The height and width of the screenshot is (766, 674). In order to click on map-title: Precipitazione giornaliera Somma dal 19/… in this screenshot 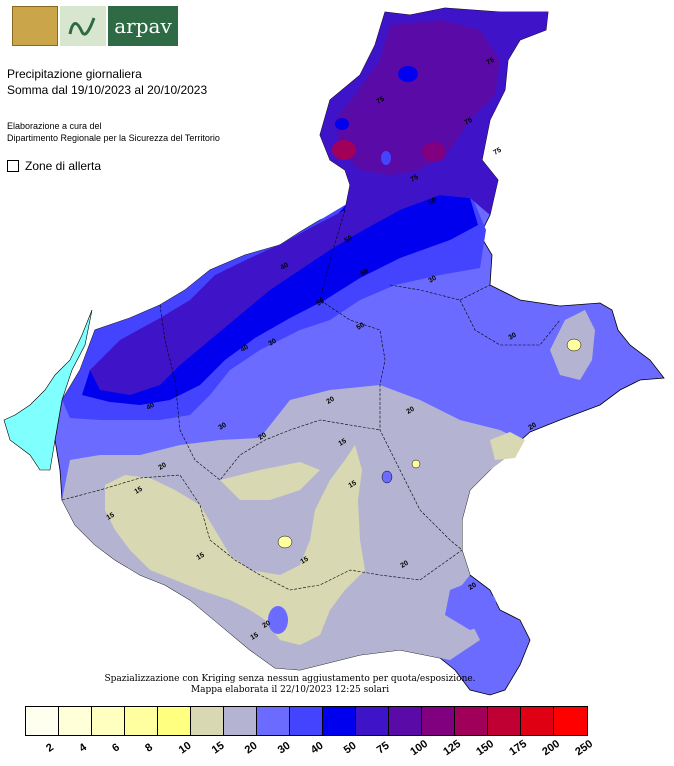, I will do `click(107, 82)`.